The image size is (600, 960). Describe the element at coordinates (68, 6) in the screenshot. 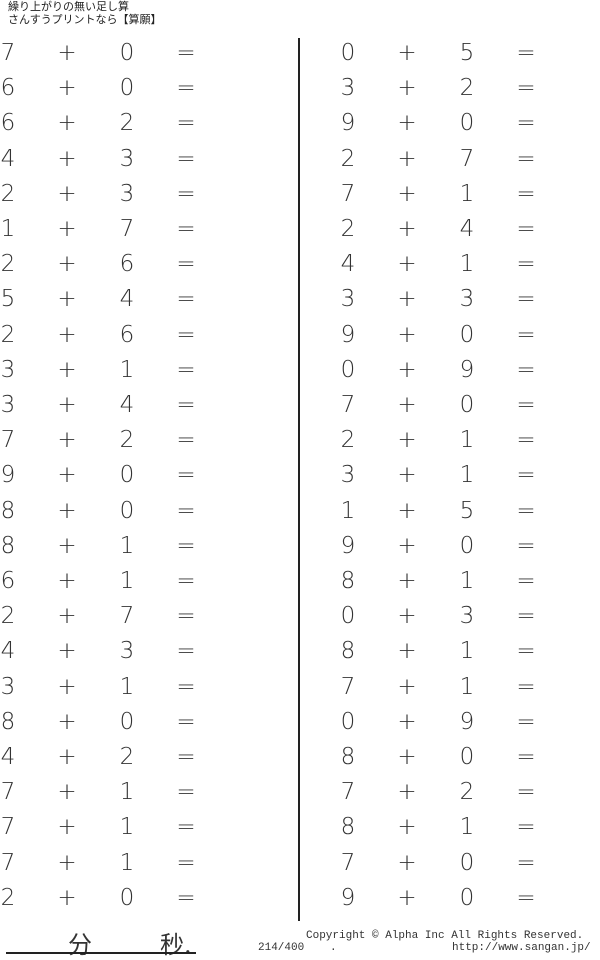

I see `worksheet-title: 繰り上がりの無い足し算` at that location.